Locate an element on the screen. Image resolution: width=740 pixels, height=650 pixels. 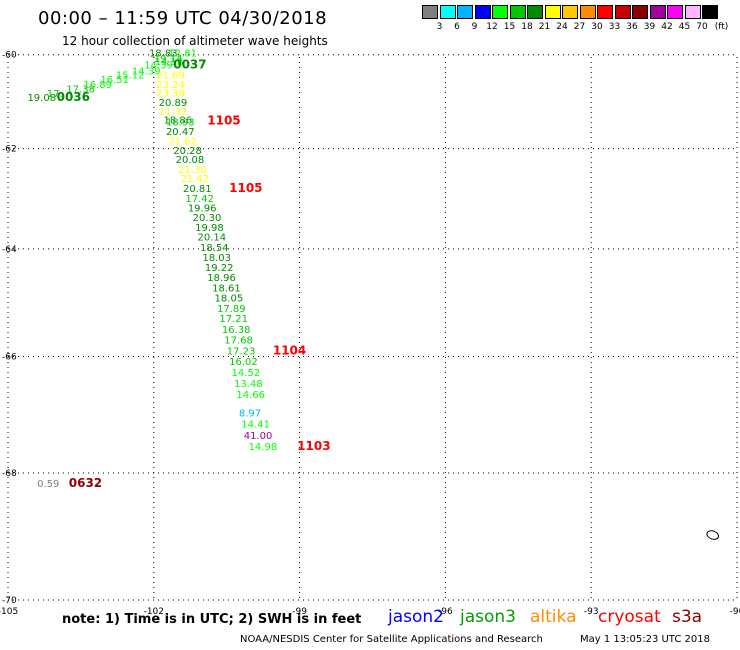
legend-label: 45 is located at coordinates (684, 27).